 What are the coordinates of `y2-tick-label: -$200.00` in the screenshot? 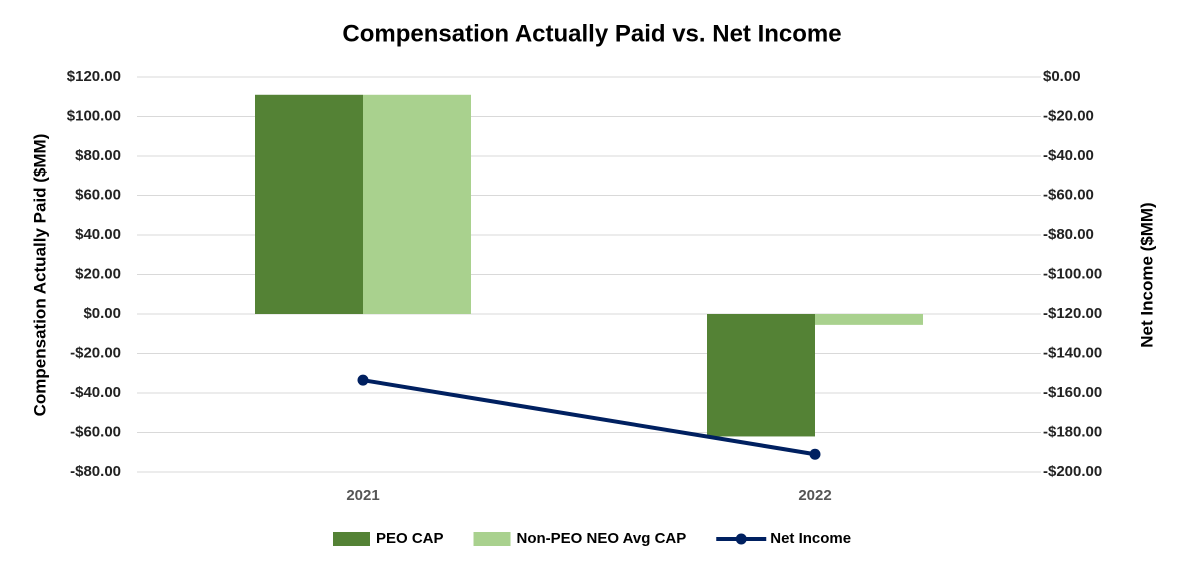 It's located at (1072, 471).